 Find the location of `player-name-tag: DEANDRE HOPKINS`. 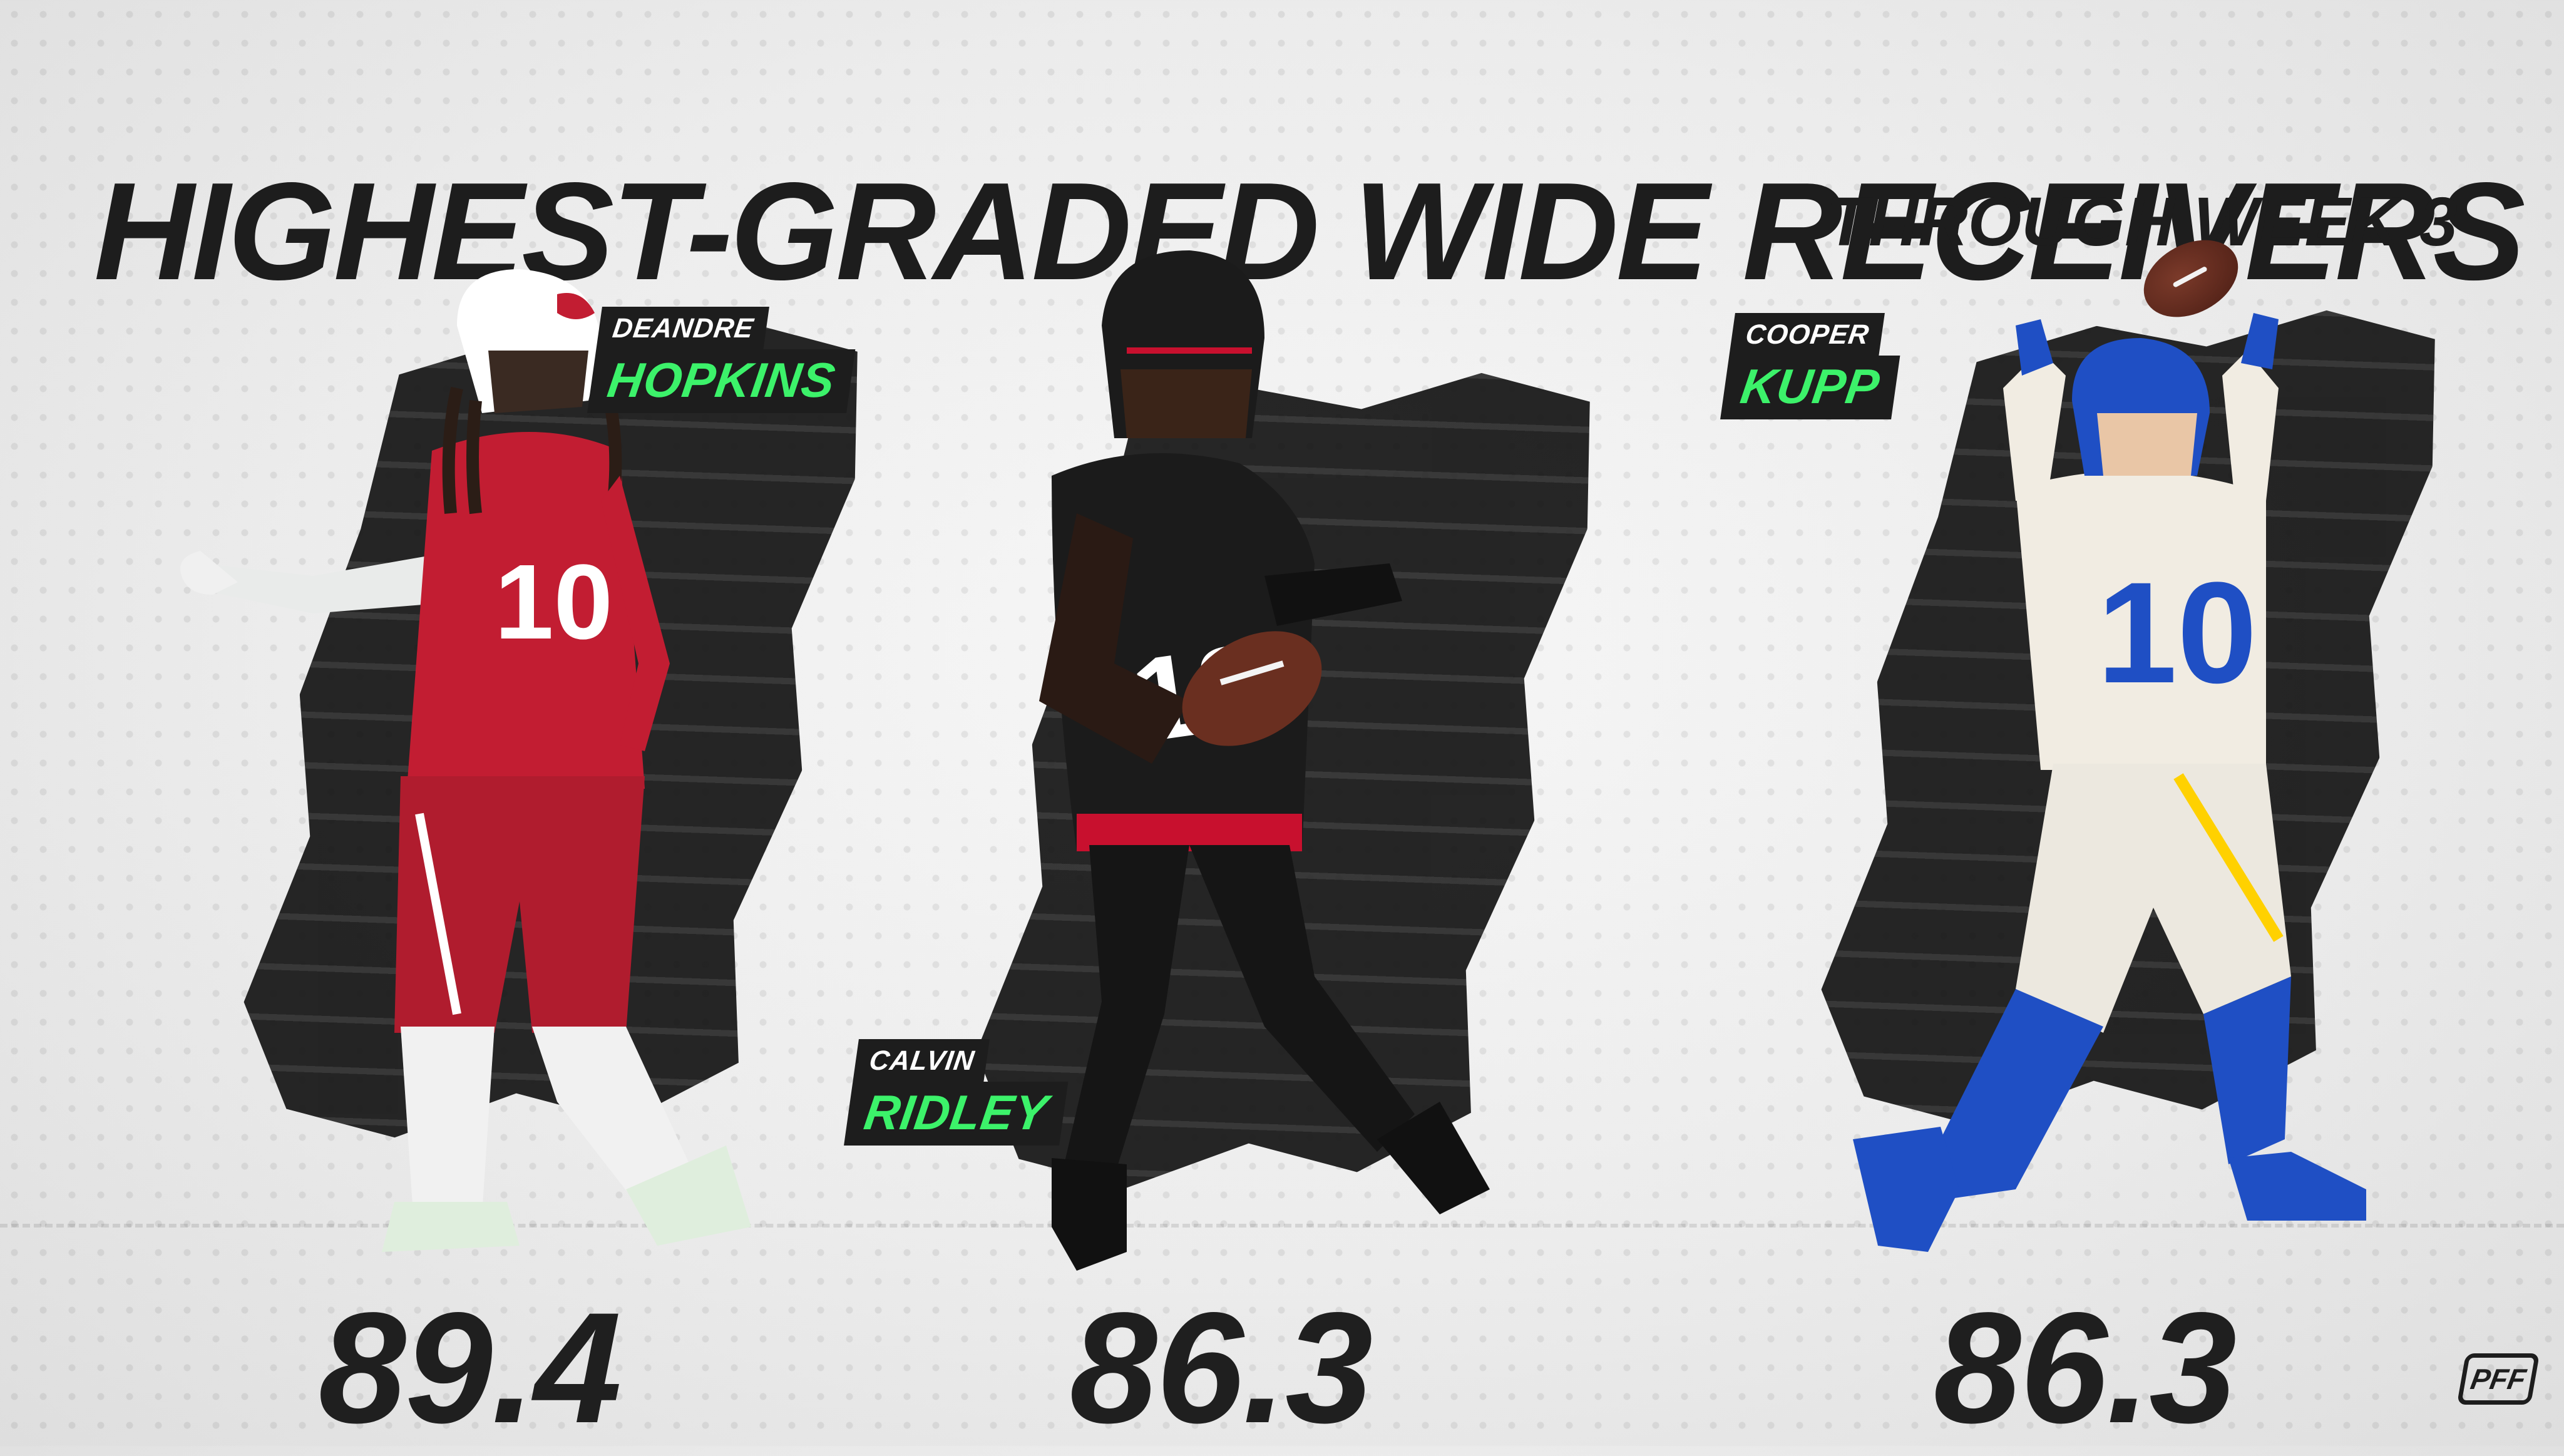

player-name-tag: DEANDRE HOPKINS is located at coordinates (724, 360).